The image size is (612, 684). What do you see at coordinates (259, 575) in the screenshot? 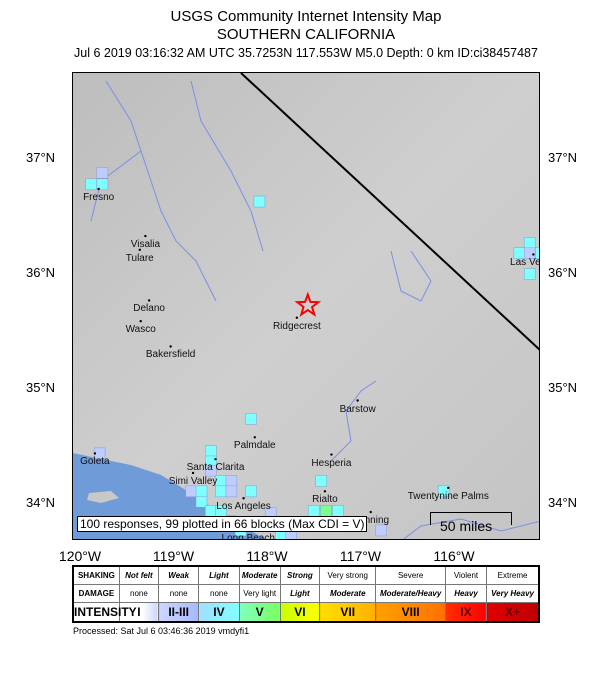
I see `legend-cell: Moderate` at bounding box center [259, 575].